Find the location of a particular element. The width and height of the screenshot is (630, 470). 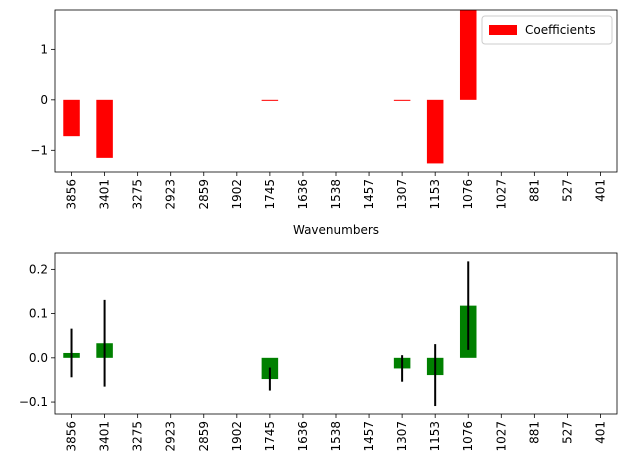

y-tick-label: 0 is located at coordinates (44, 100).